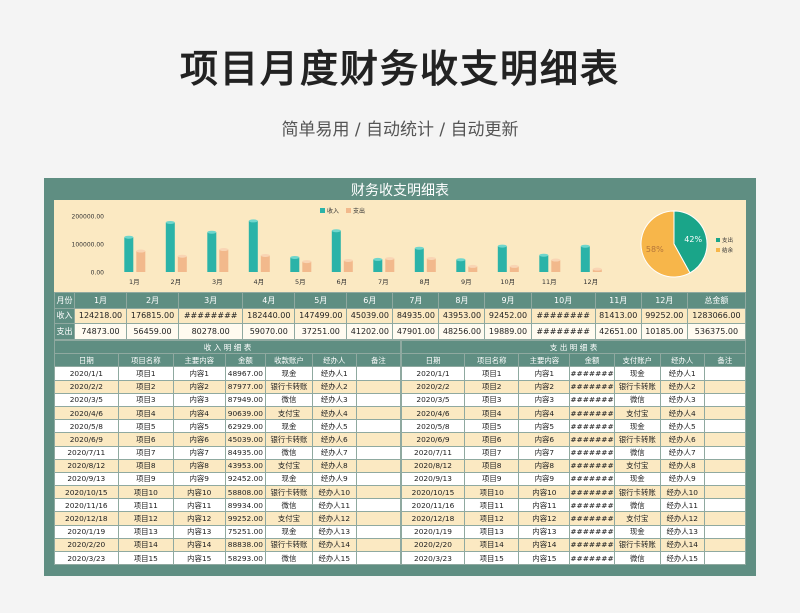 The width and height of the screenshot is (800, 613). I want to click on table-cell: 2020/3/23, so click(86, 558).